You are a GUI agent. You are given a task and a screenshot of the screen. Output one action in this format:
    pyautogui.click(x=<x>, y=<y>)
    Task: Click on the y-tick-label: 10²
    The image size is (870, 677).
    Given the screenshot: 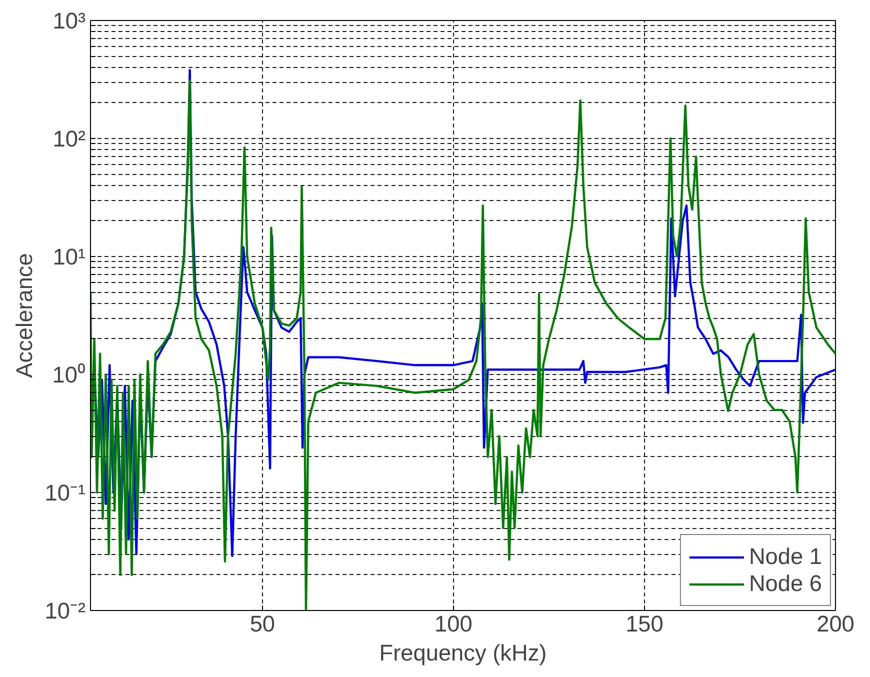 What is the action you would take?
    pyautogui.click(x=69, y=139)
    